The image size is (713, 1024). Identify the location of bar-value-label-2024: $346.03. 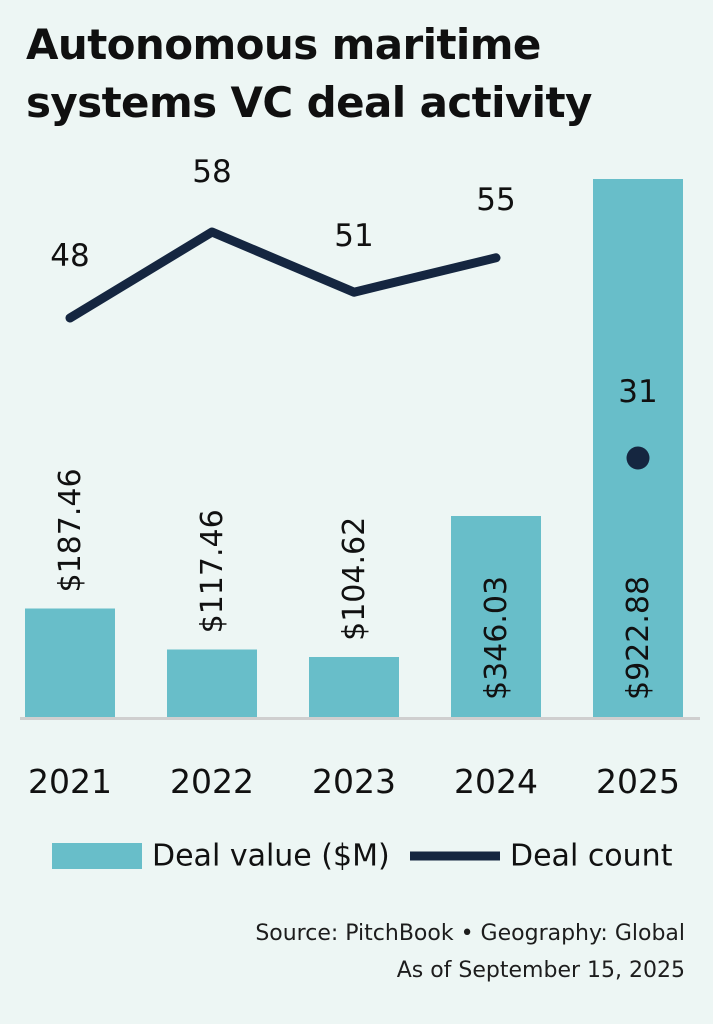
(496, 638).